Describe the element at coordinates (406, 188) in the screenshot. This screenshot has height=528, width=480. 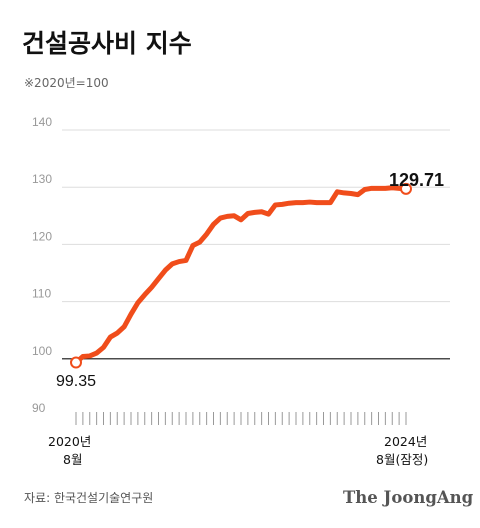
I see `end-point-marker` at that location.